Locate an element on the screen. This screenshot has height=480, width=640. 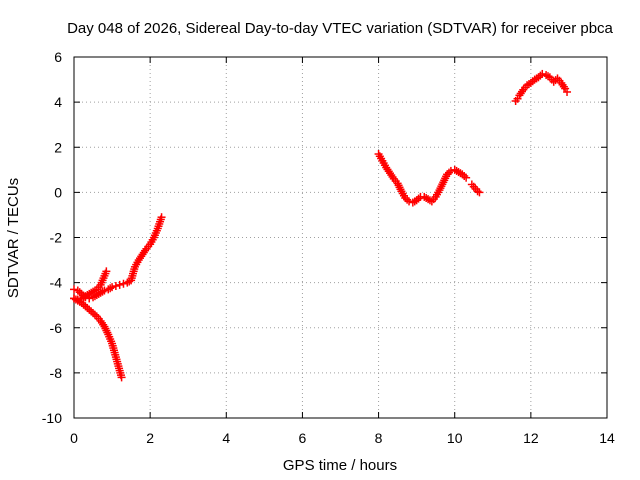
x-tick-label: 8 is located at coordinates (379, 438).